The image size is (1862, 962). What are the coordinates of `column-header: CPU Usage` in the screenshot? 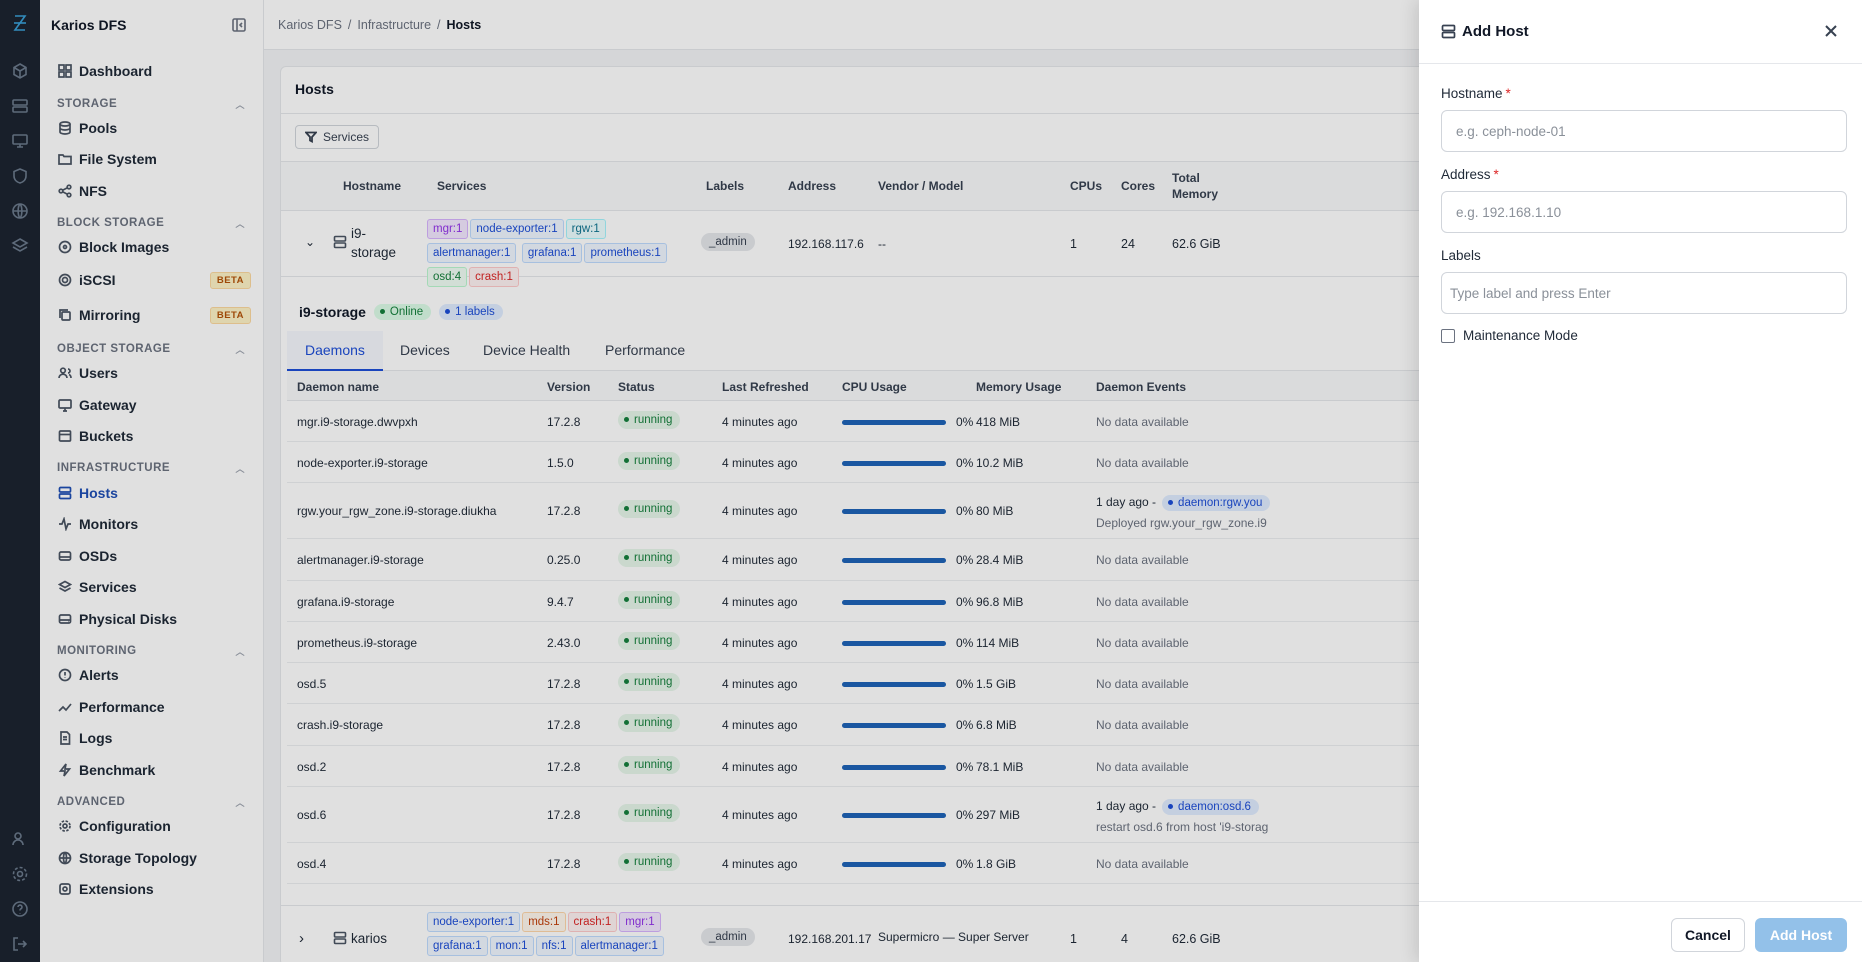 It's located at (874, 387).